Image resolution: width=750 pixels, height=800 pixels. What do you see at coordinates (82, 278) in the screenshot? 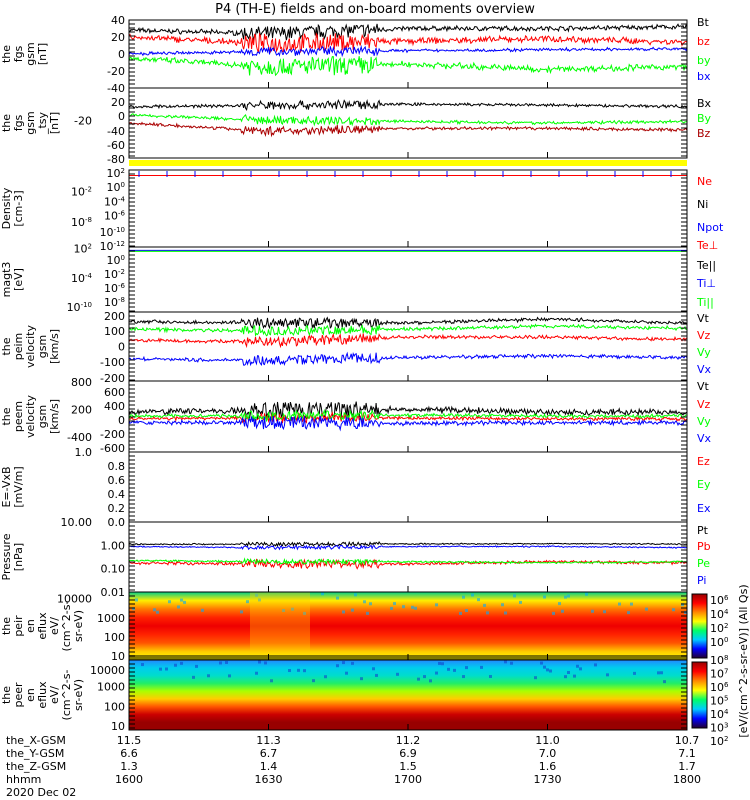
I see `y-tick-label: 10⁻⁴` at bounding box center [82, 278].